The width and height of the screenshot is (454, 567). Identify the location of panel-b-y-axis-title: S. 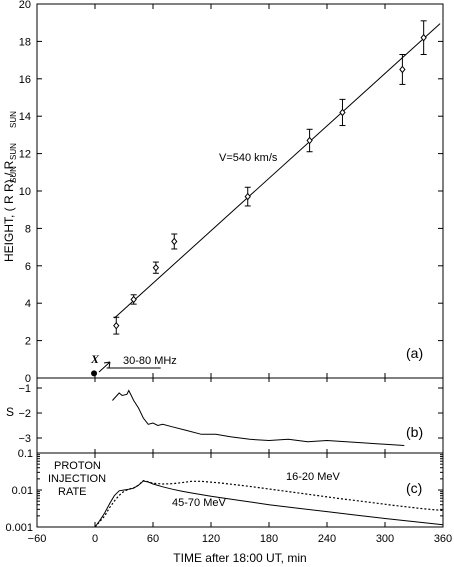
(10, 412).